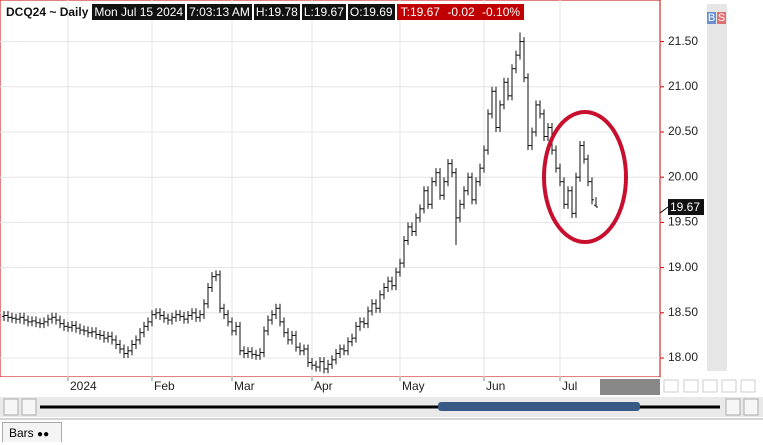 This screenshot has width=763, height=445. Describe the element at coordinates (683, 222) in the screenshot. I see `y-tick-label: 19.50` at that location.